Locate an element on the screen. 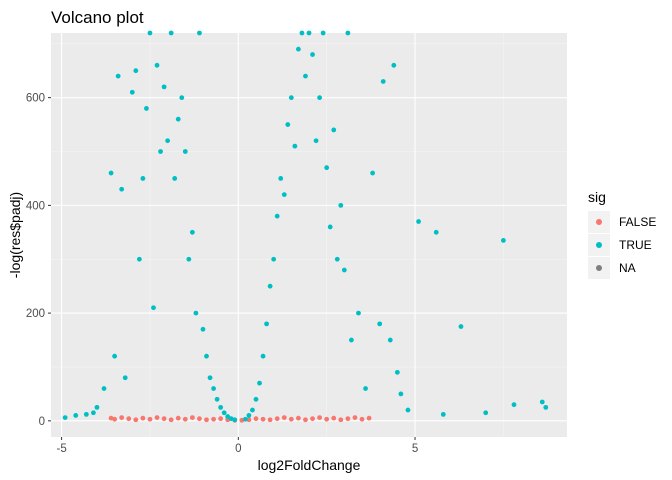 The width and height of the screenshot is (672, 480). legend-key-na is located at coordinates (599, 268).